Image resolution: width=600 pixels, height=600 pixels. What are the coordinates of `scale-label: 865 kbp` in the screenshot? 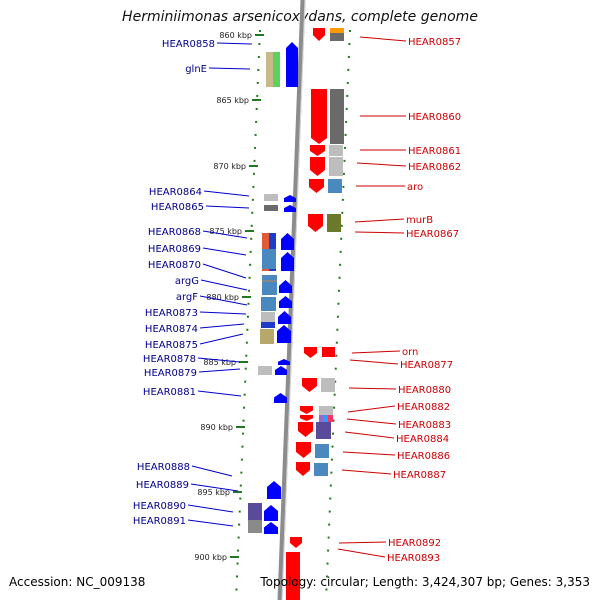 It's located at (232, 100).